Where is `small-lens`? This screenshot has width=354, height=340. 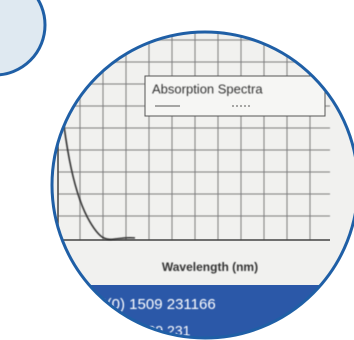 small-lens is located at coordinates (23, 38).